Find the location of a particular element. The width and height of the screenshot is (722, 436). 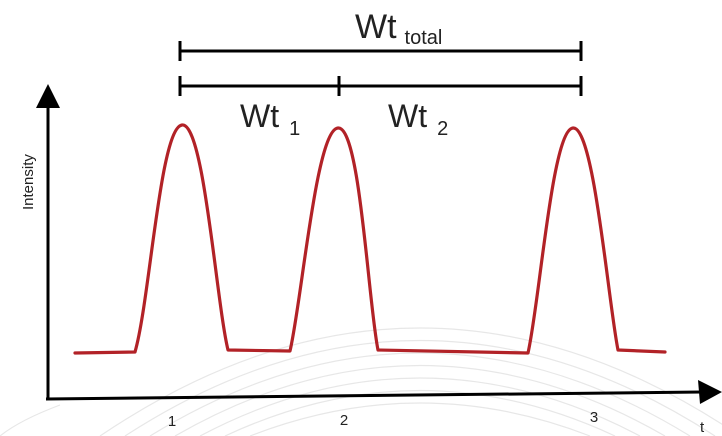

wt-1-label: Wt 1 is located at coordinates (270, 119).